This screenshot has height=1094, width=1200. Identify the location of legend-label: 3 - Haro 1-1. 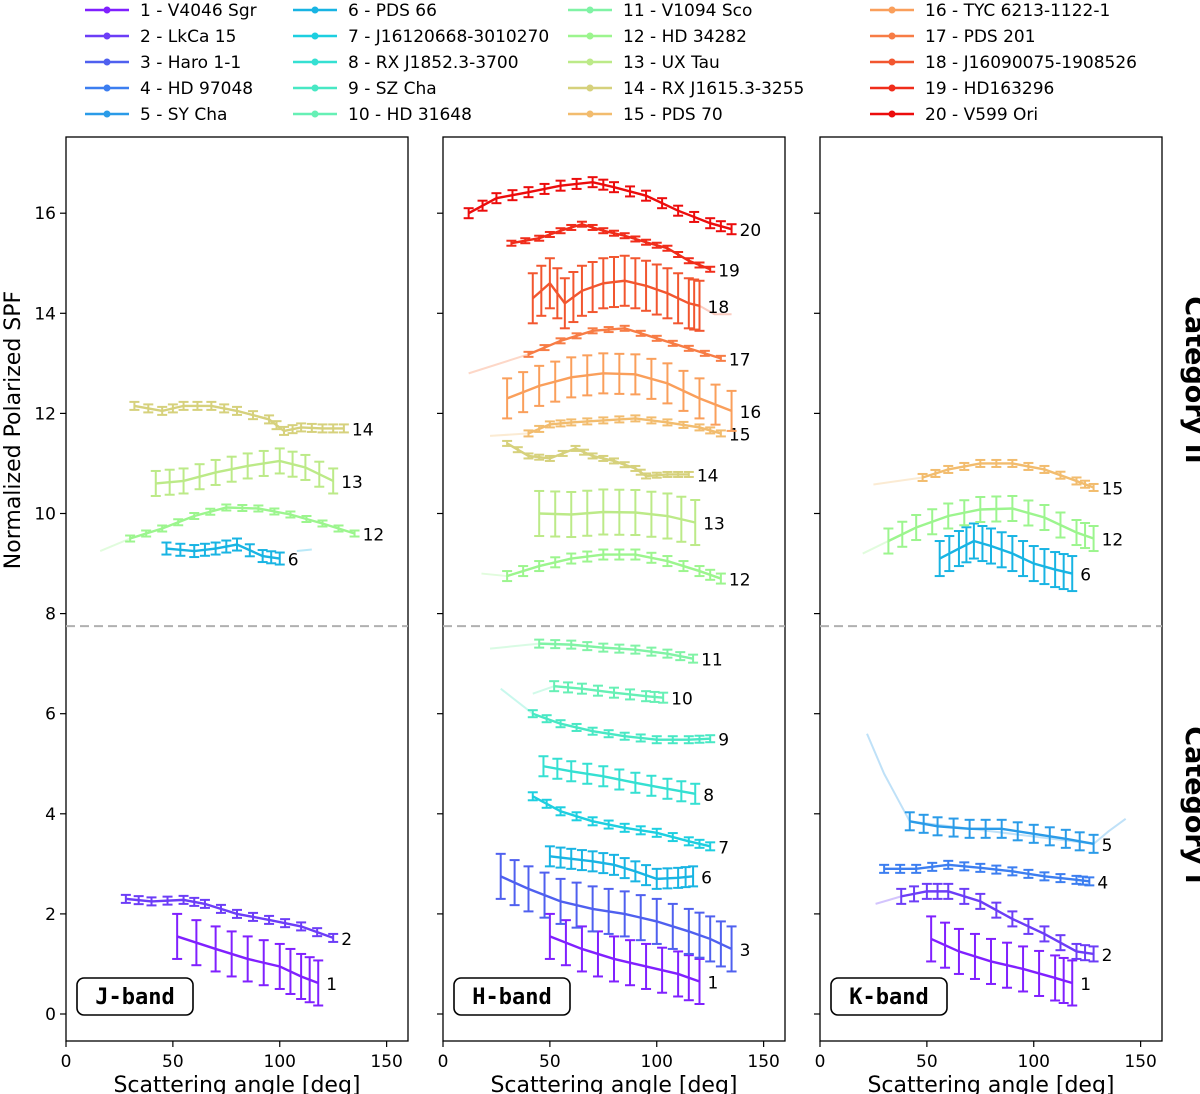
(190, 63).